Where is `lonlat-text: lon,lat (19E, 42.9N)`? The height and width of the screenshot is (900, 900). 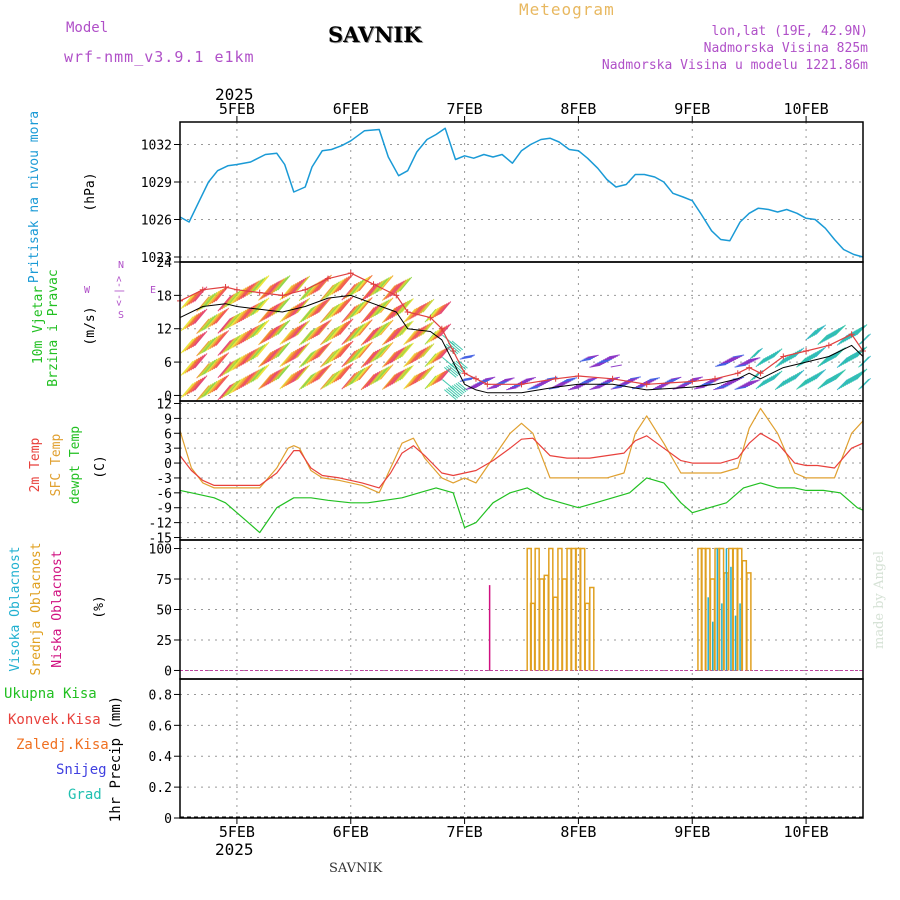 lonlat-text: lon,lat (19E, 42.9N) is located at coordinates (789, 31).